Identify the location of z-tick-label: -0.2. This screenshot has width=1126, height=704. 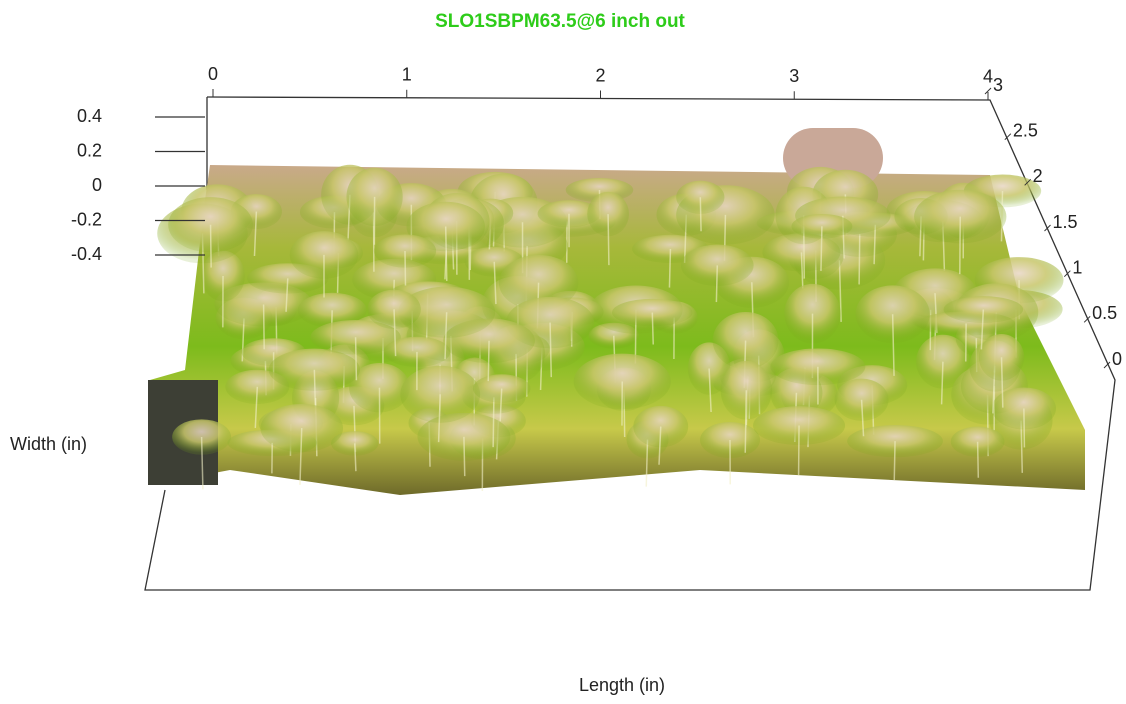
(86, 219).